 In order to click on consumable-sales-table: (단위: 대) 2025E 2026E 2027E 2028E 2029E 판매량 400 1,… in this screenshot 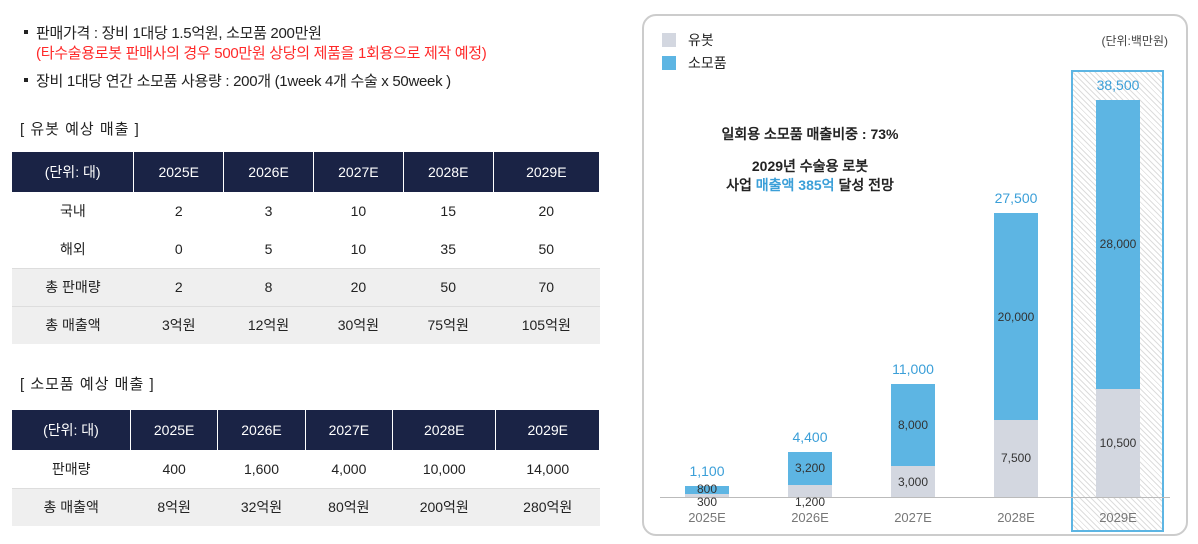, I will do `click(306, 468)`.